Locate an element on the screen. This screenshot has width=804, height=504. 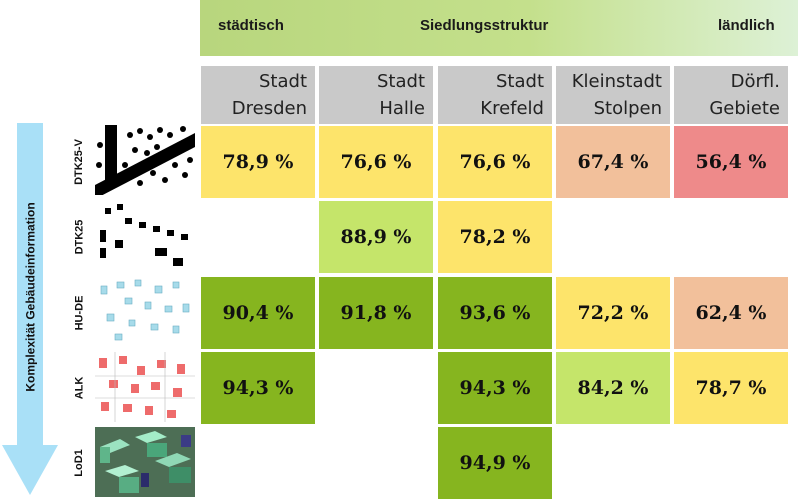
row-label-text: ALK is located at coordinates (79, 388).